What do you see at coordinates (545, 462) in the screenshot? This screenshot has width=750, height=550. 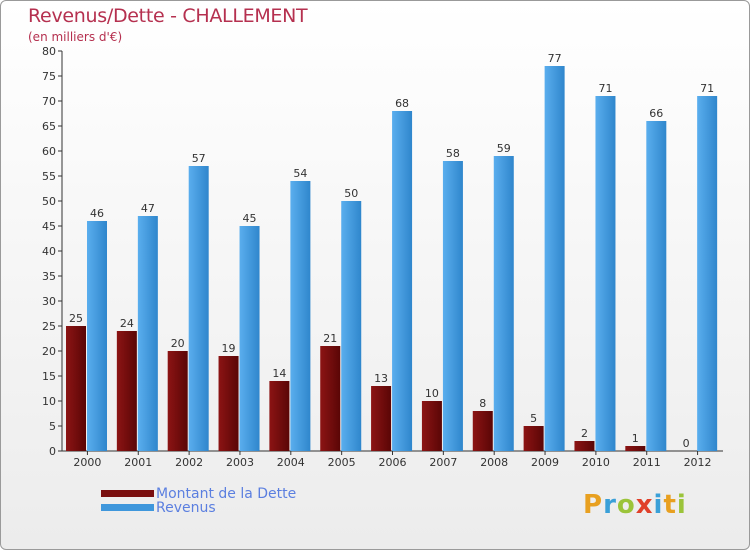 I see `x-tick-label: 2009` at bounding box center [545, 462].